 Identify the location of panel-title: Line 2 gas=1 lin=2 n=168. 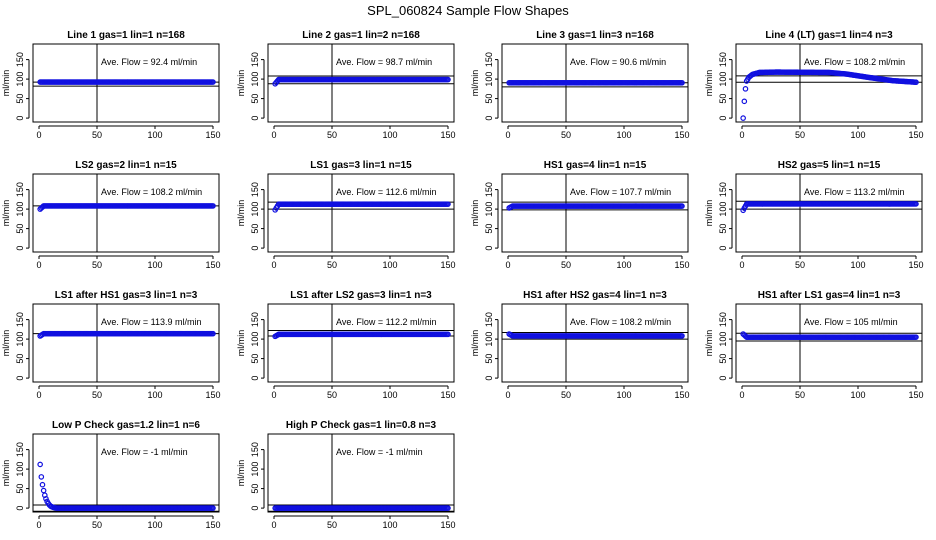
(361, 35).